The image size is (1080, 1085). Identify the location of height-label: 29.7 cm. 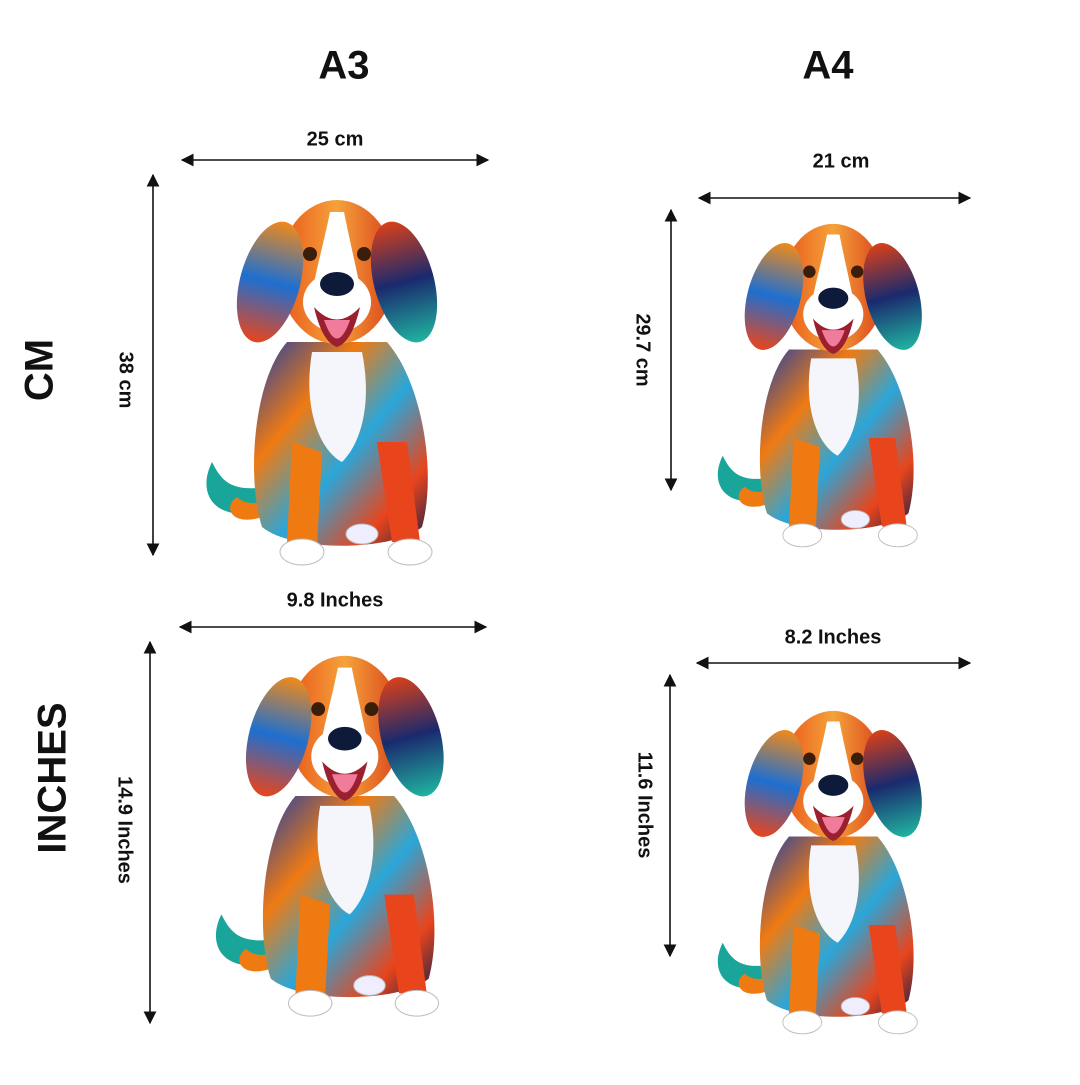
(643, 349).